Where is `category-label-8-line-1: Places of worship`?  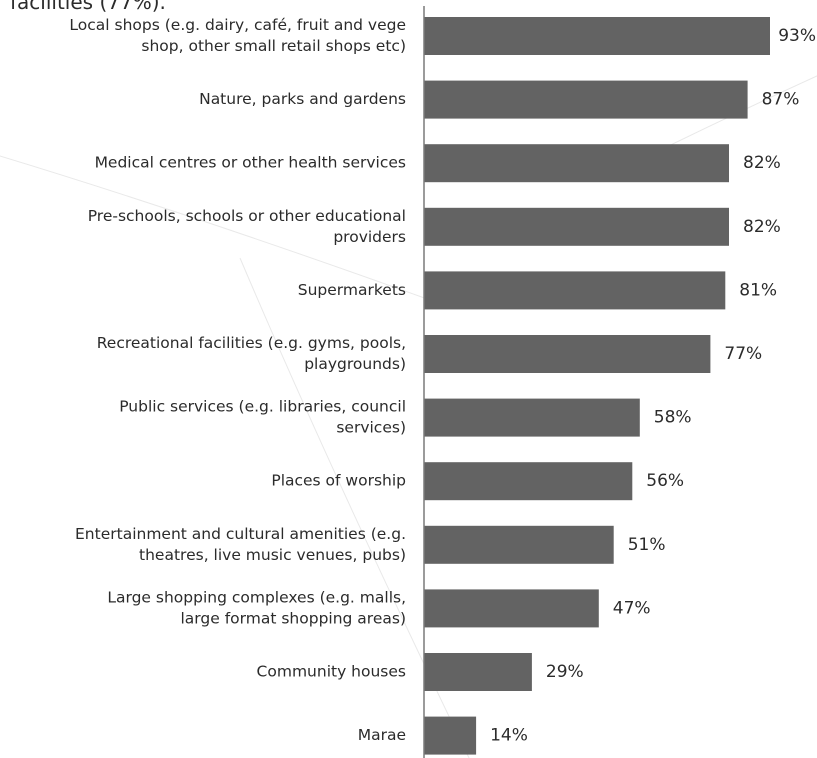
category-label-8-line-1: Places of worship is located at coordinates (338, 481).